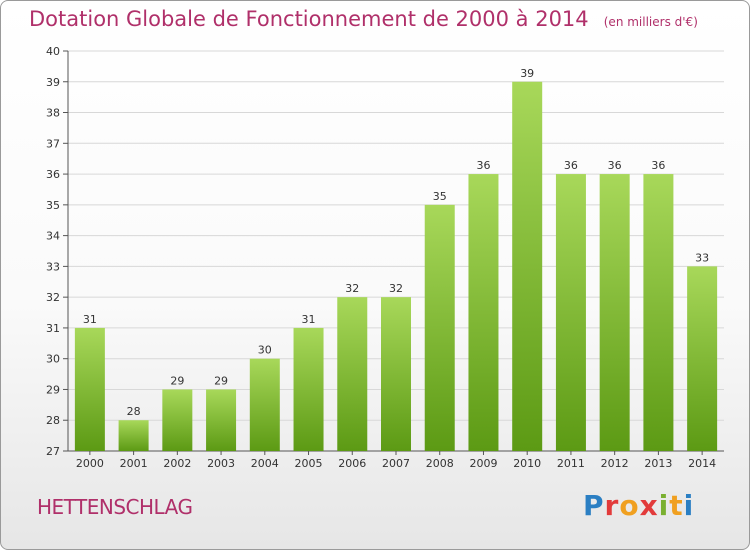 The width and height of the screenshot is (750, 550). What do you see at coordinates (396, 374) in the screenshot?
I see `bar-2007` at bounding box center [396, 374].